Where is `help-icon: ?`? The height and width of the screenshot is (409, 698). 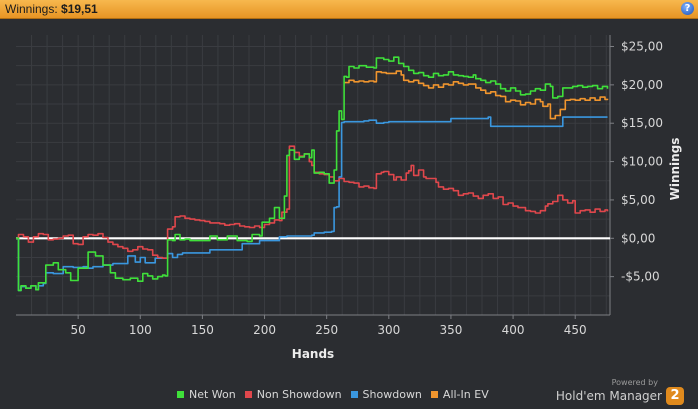
help-icon: ? is located at coordinates (687, 8).